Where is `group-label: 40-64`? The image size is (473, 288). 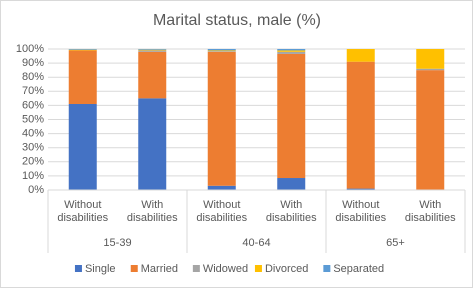
group-label: 40-64 is located at coordinates (256, 243).